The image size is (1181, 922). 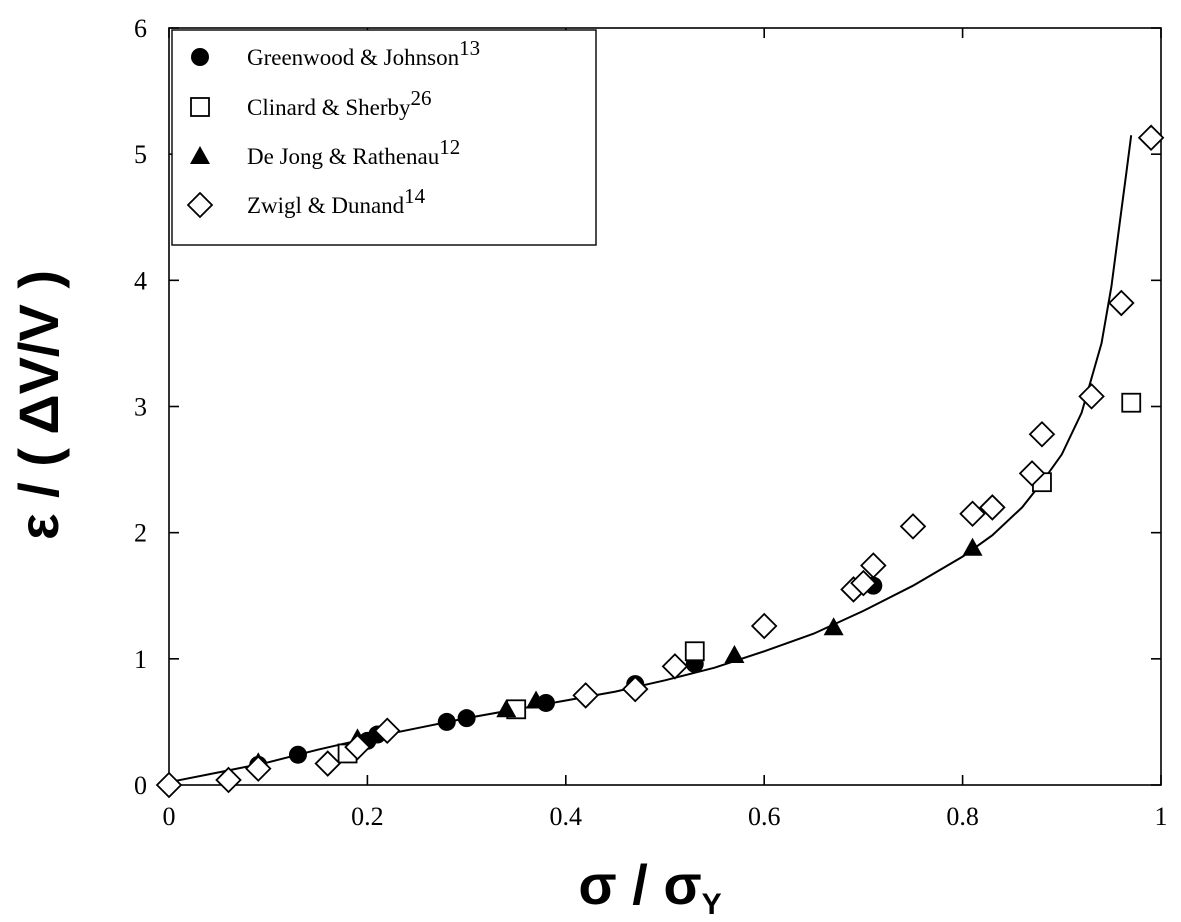 What do you see at coordinates (415, 196) in the screenshot?
I see `legend-ref-superscript: 14` at bounding box center [415, 196].